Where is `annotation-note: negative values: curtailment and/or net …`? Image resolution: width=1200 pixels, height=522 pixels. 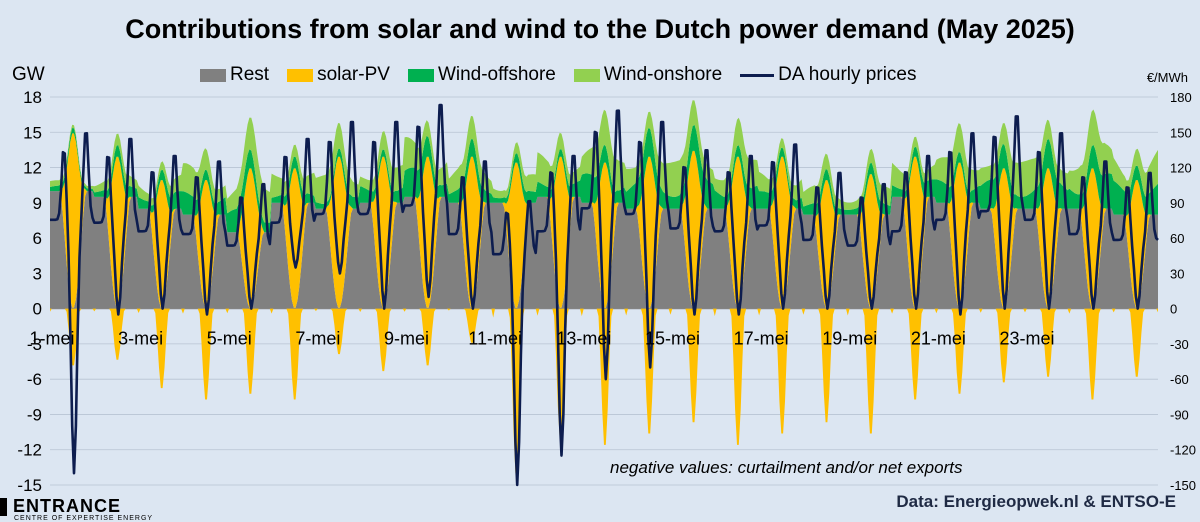 annotation-note: negative values: curtailment and/or net … is located at coordinates (786, 467).